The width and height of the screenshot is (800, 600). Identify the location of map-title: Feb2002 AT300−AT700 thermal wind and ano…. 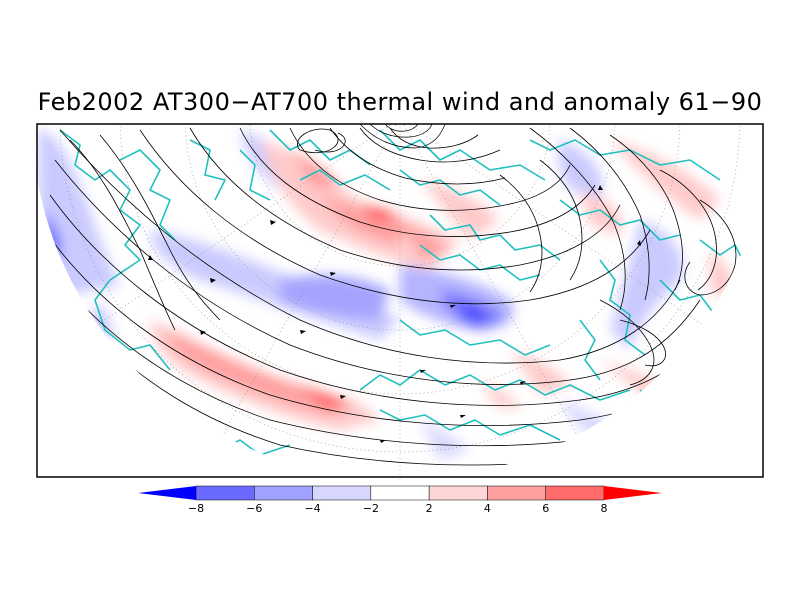
(400, 102).